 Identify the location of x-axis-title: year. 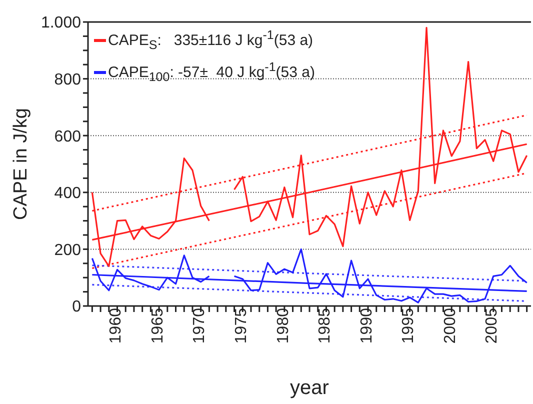
(310, 388).